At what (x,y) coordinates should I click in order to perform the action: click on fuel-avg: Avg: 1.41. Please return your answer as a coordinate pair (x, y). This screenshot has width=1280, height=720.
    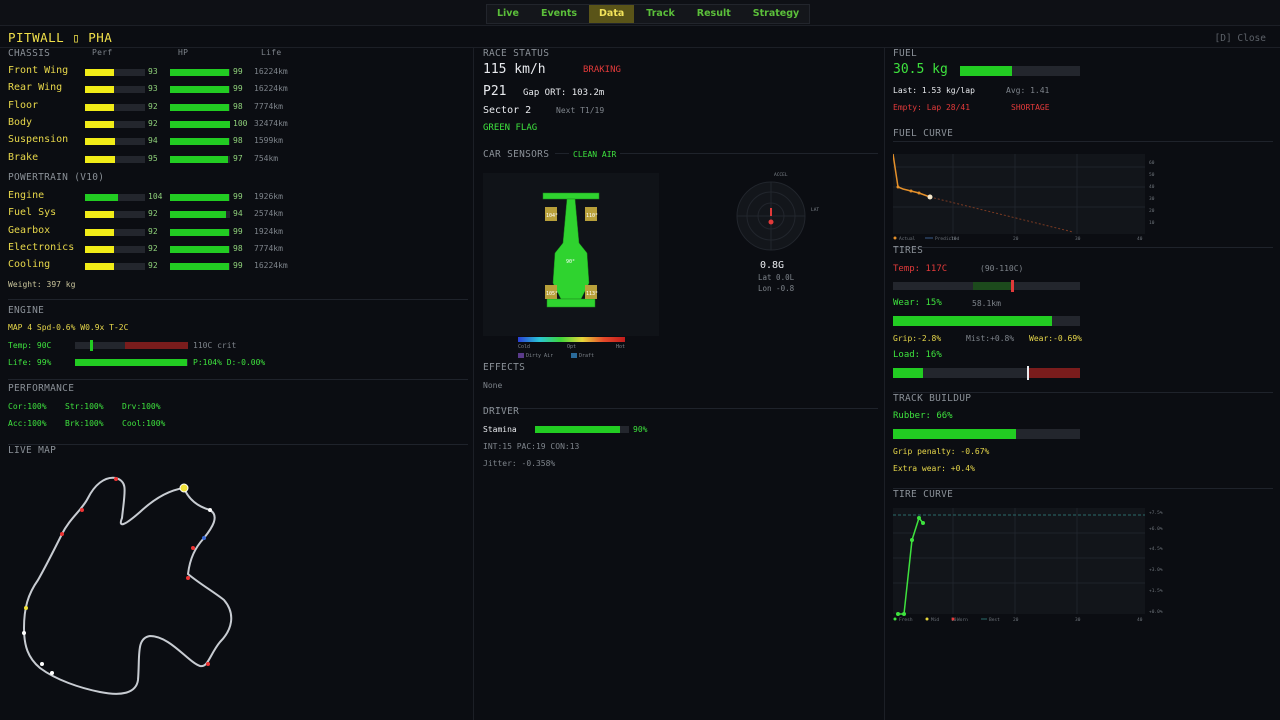
    Looking at the image, I should click on (1028, 90).